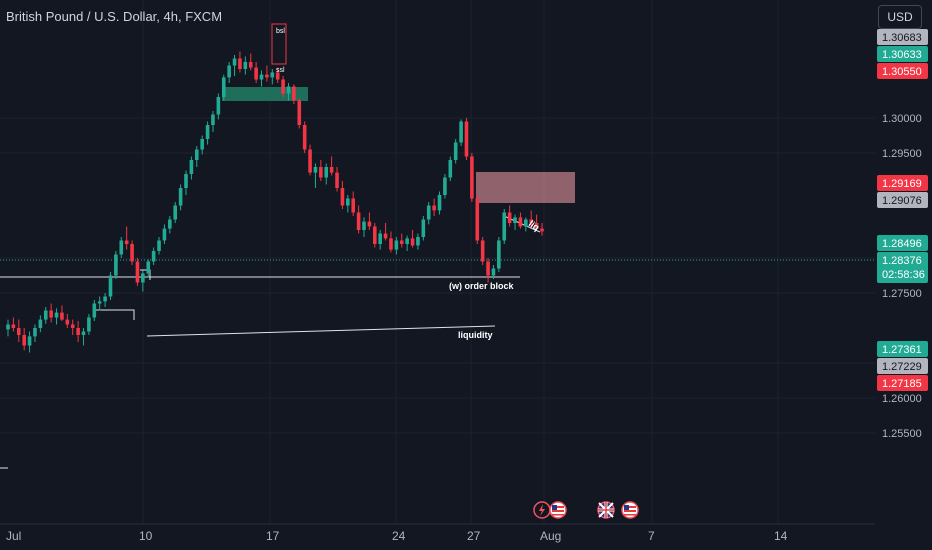  I want to click on price-label-text: 1.29076, so click(902, 201).